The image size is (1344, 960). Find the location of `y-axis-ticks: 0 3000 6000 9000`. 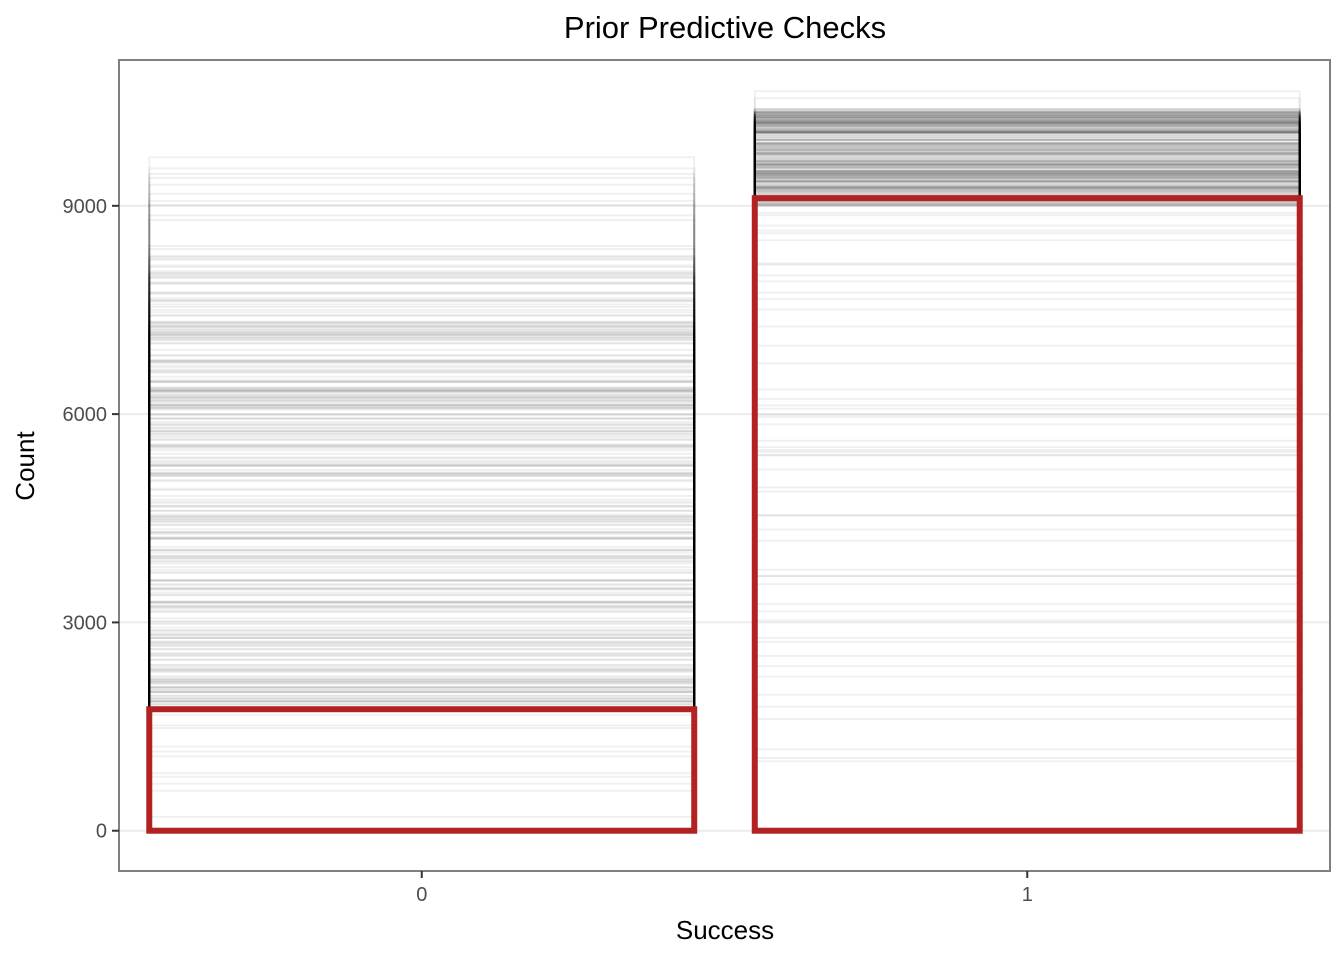

y-axis-ticks: 0 3000 6000 9000 is located at coordinates (91, 519).